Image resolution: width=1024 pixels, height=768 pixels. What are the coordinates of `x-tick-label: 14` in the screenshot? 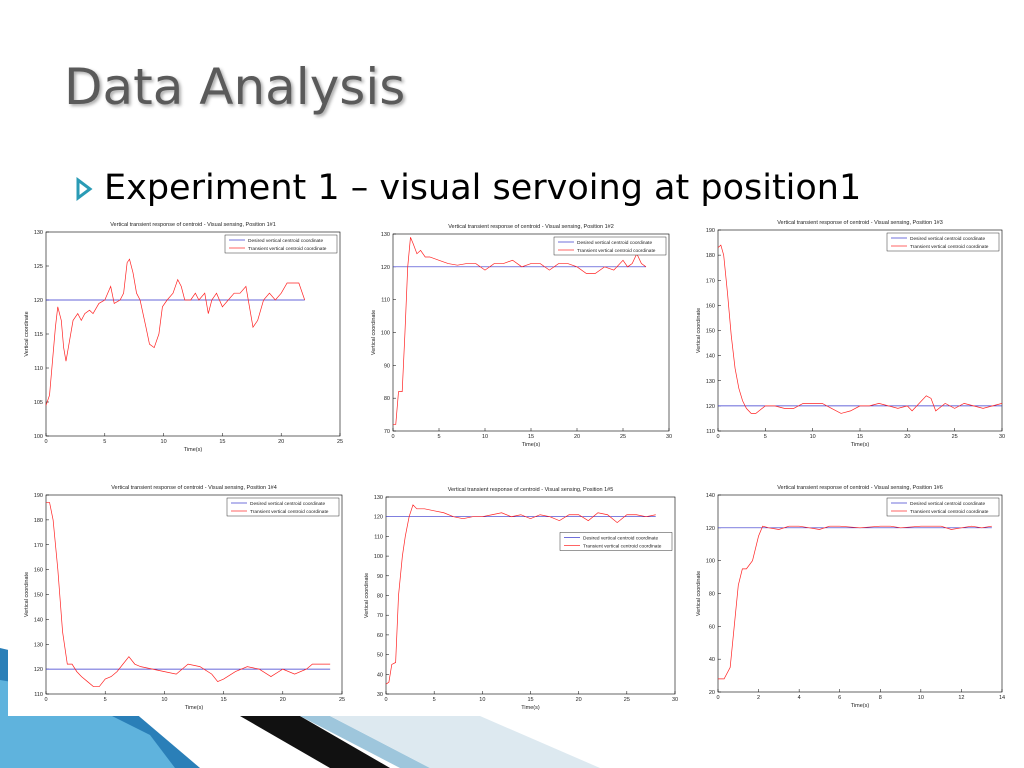 It's located at (1002, 698).